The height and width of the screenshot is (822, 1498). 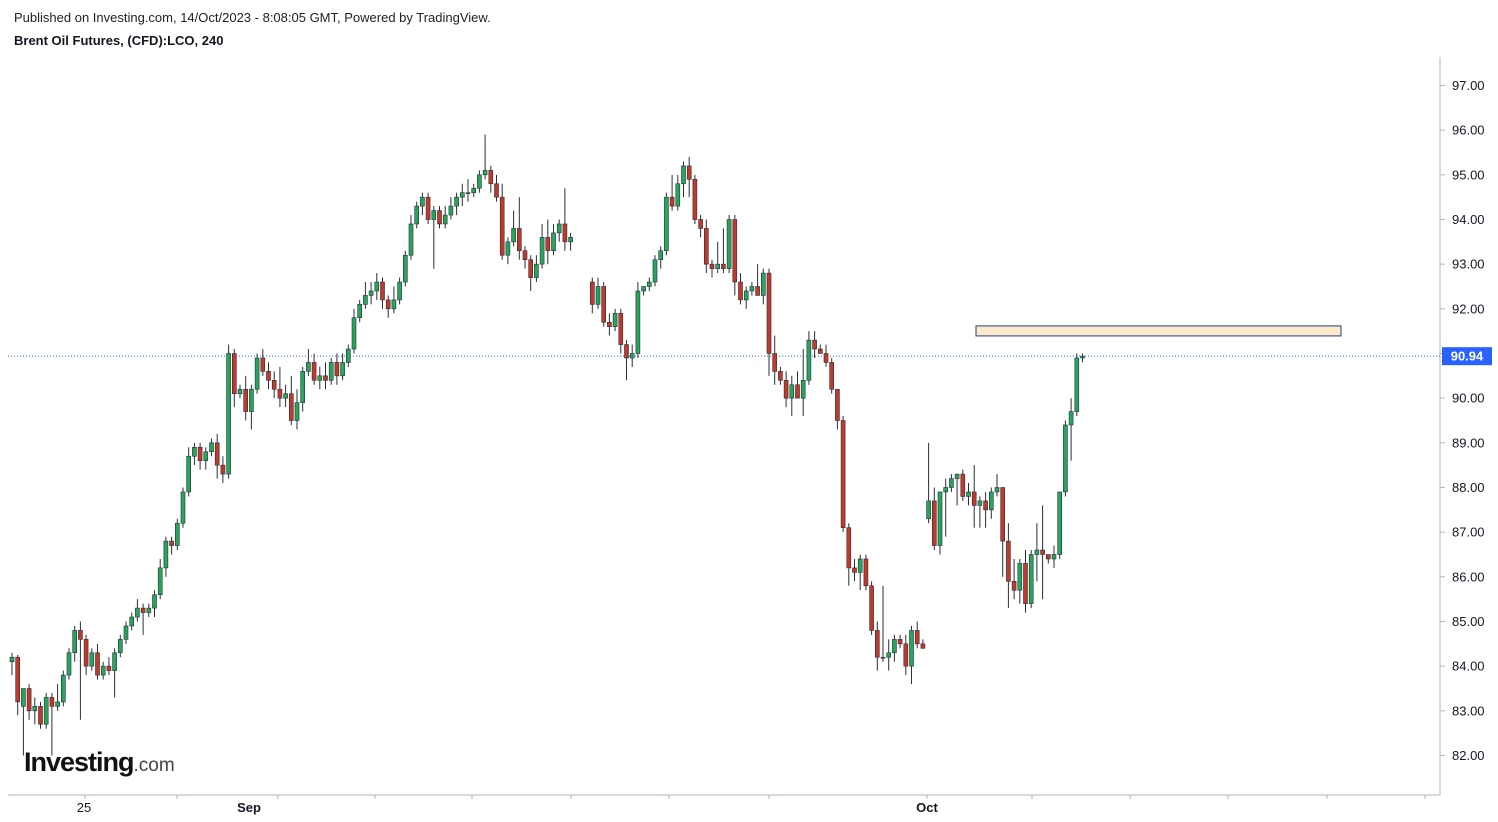 I want to click on x-tick-label: Oct, so click(x=927, y=807).